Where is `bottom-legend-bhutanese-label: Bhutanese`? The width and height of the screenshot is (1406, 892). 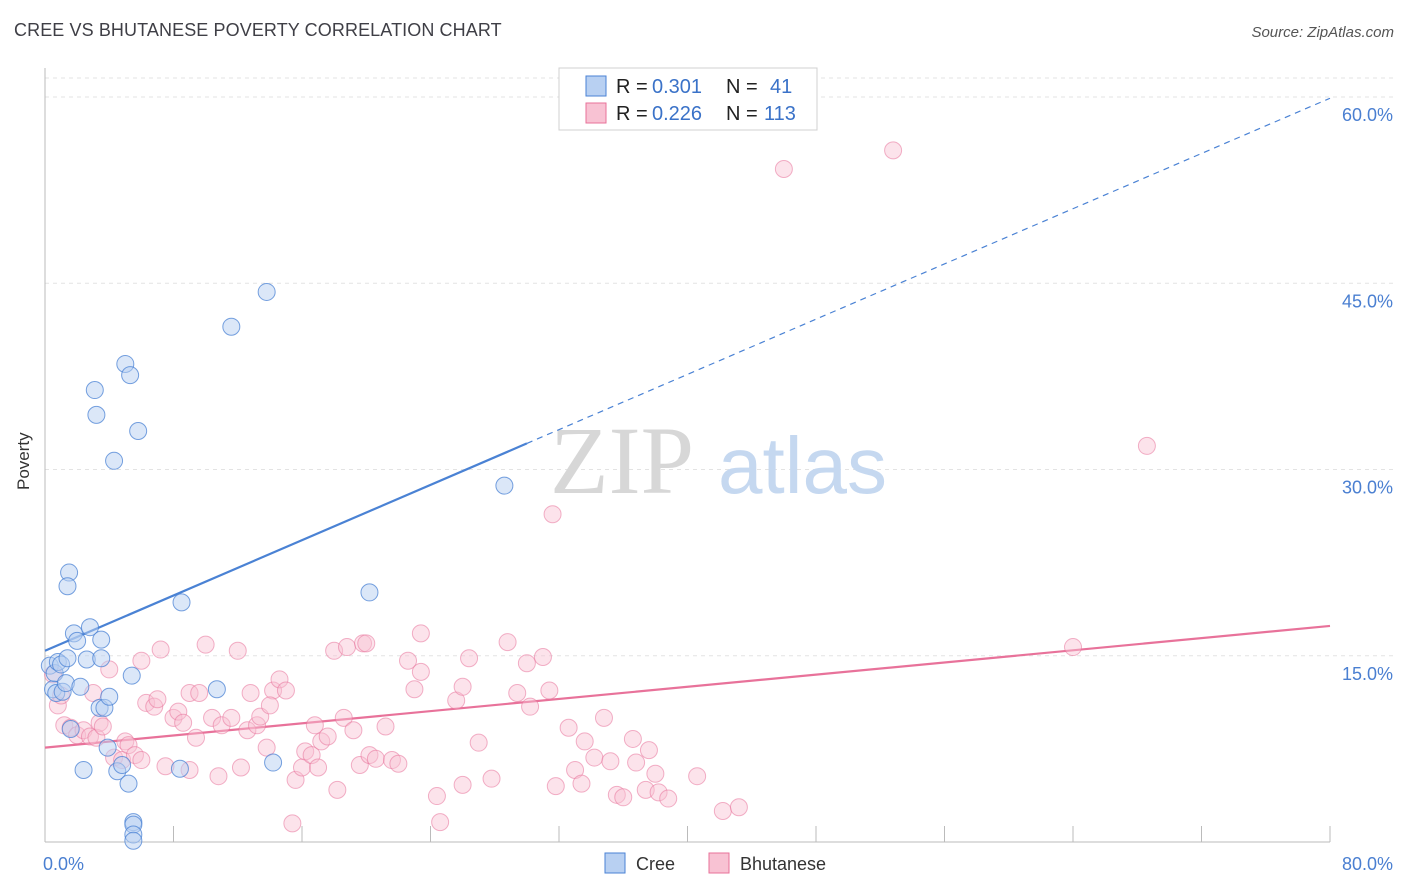 bottom-legend-bhutanese-label: Bhutanese is located at coordinates (783, 864).